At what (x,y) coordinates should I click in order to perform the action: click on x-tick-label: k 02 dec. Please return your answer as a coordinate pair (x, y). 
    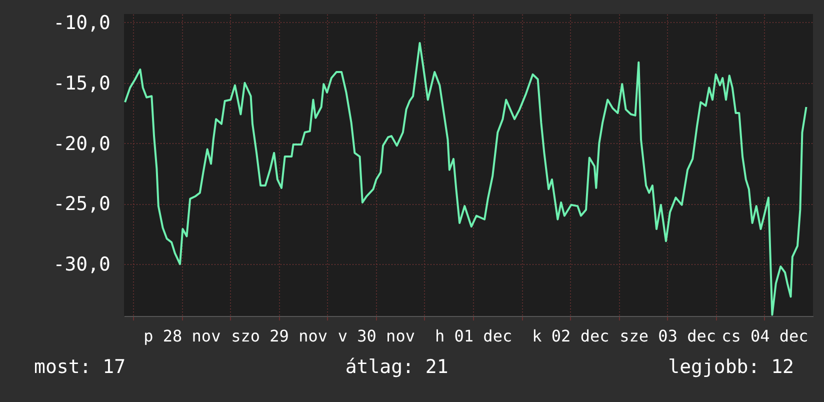
    Looking at the image, I should click on (571, 336).